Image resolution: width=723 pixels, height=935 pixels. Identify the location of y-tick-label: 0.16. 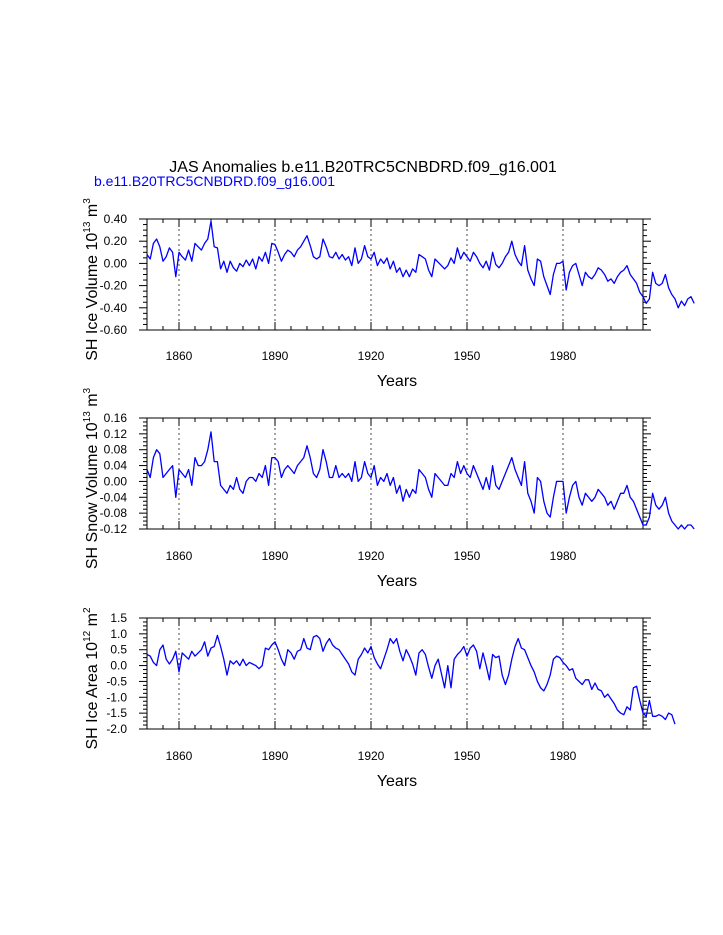
(116, 418).